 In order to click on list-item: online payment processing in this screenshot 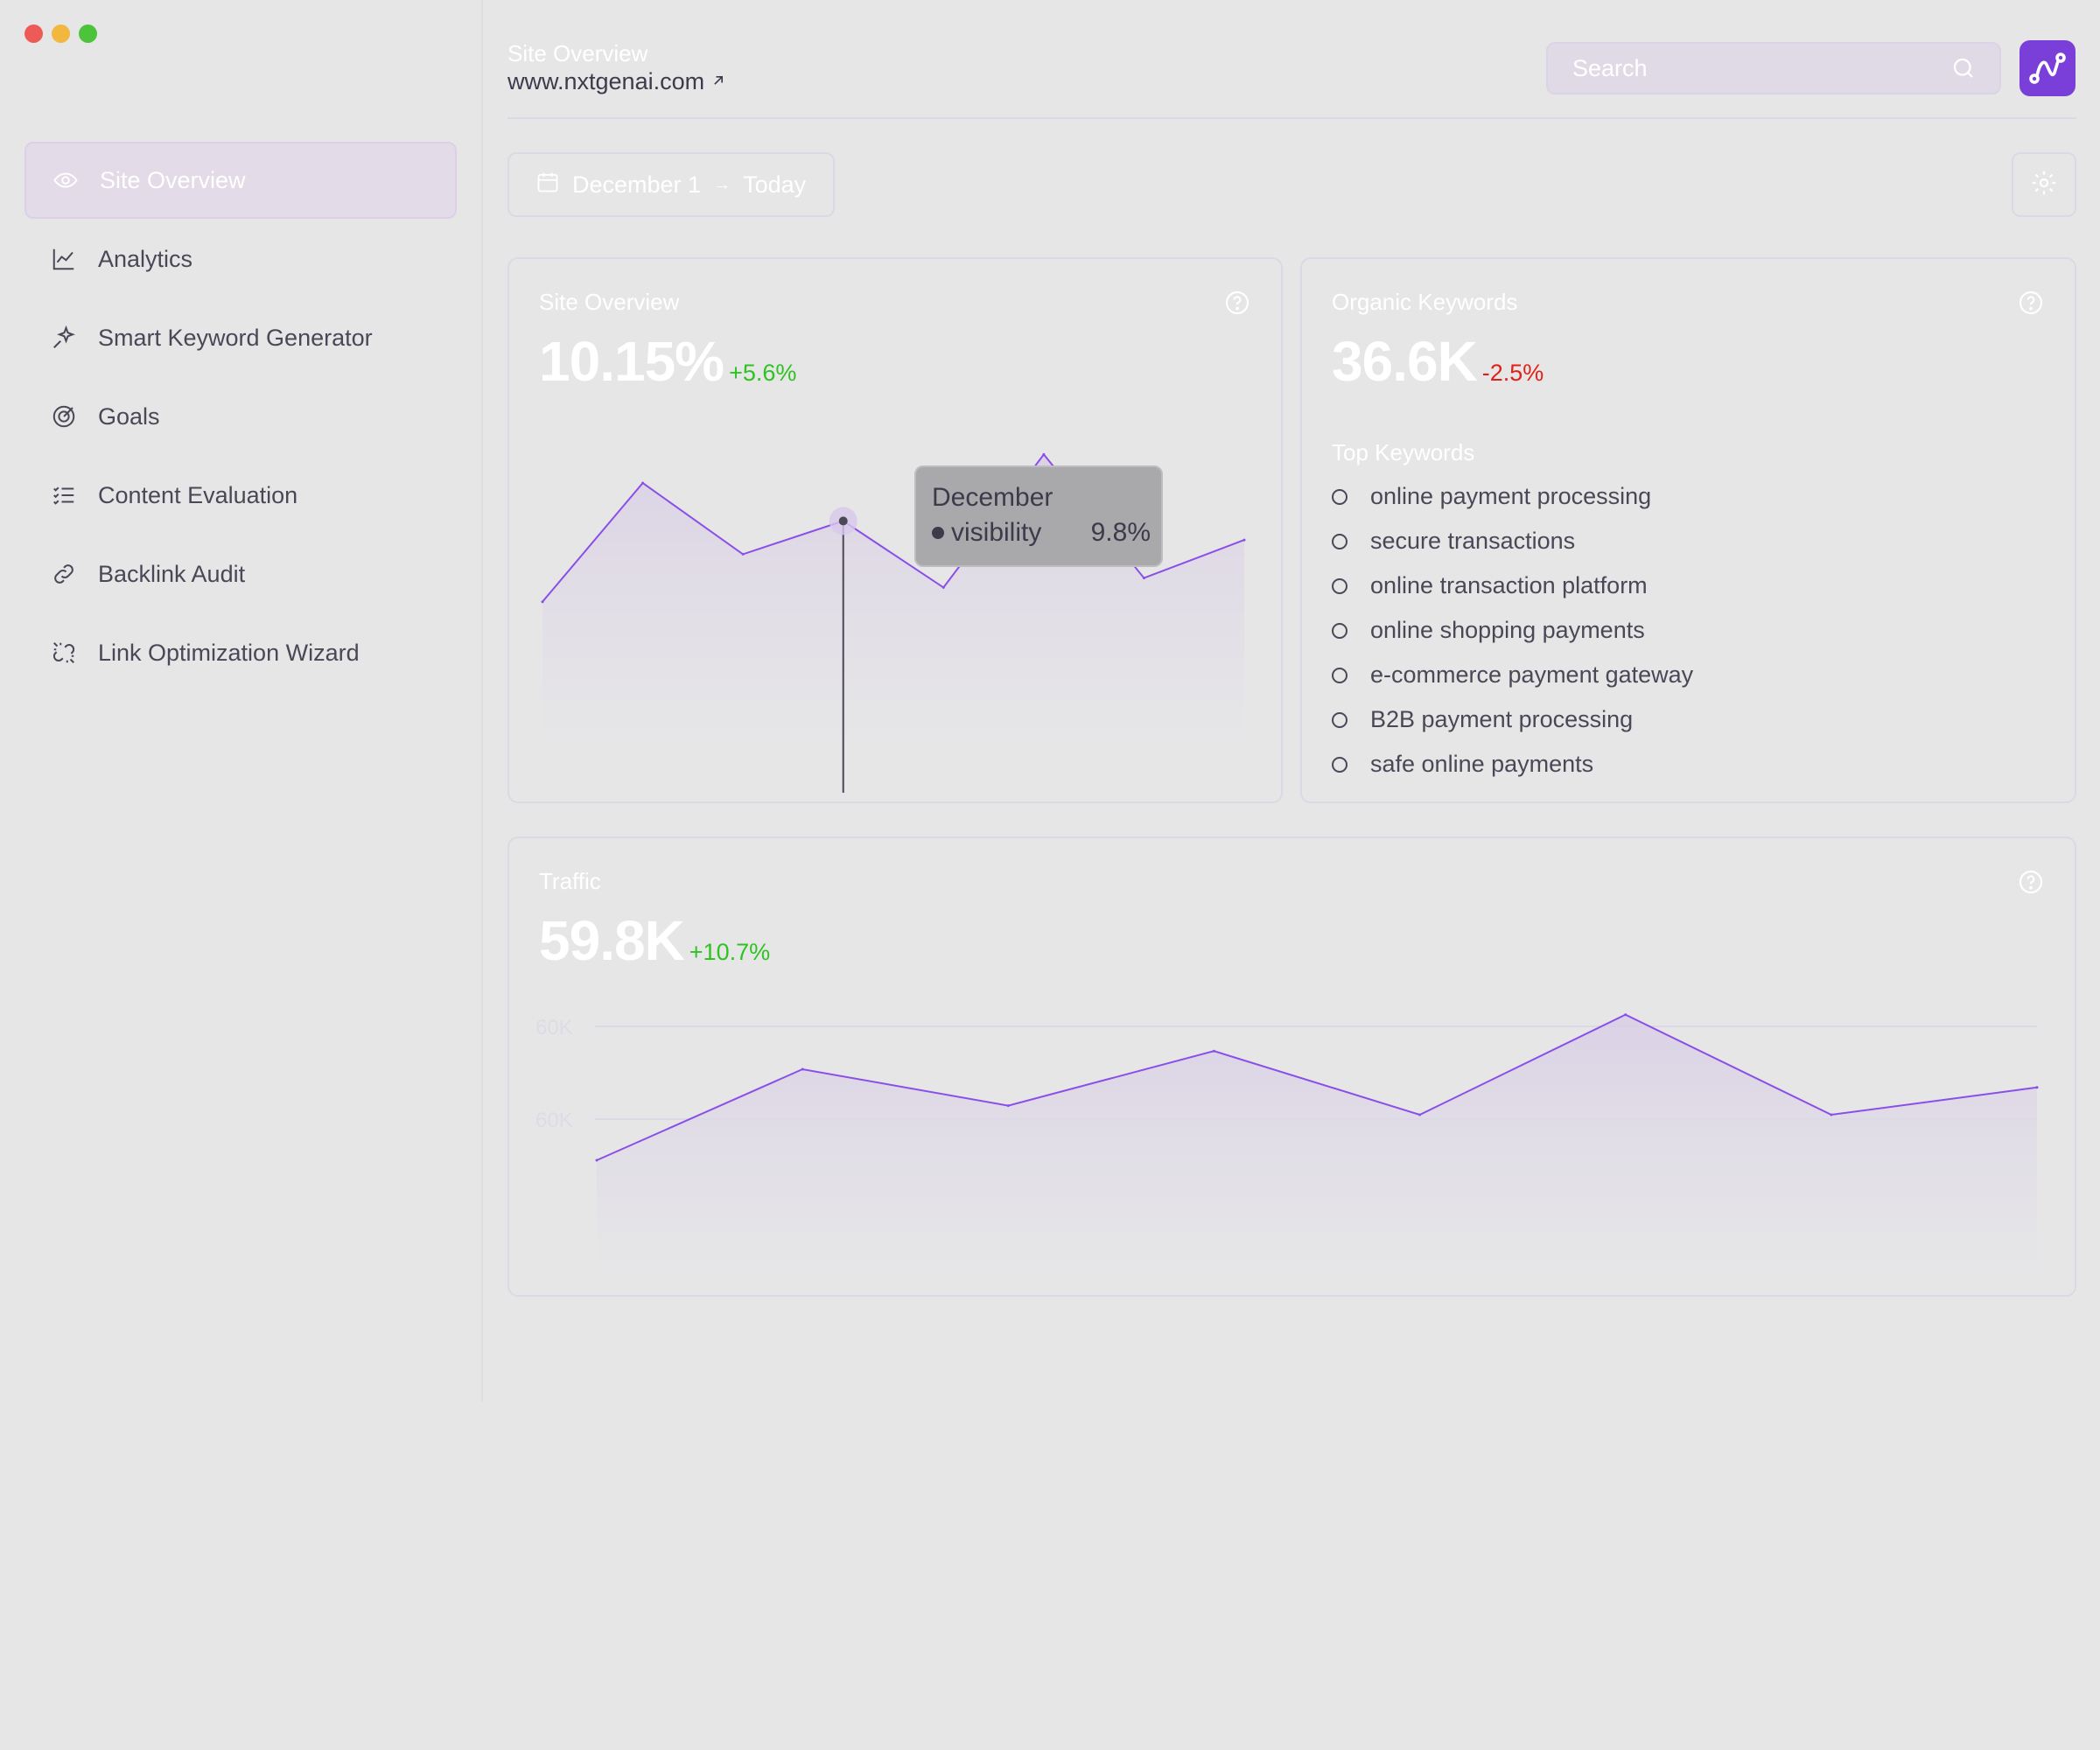, I will do `click(1512, 496)`.